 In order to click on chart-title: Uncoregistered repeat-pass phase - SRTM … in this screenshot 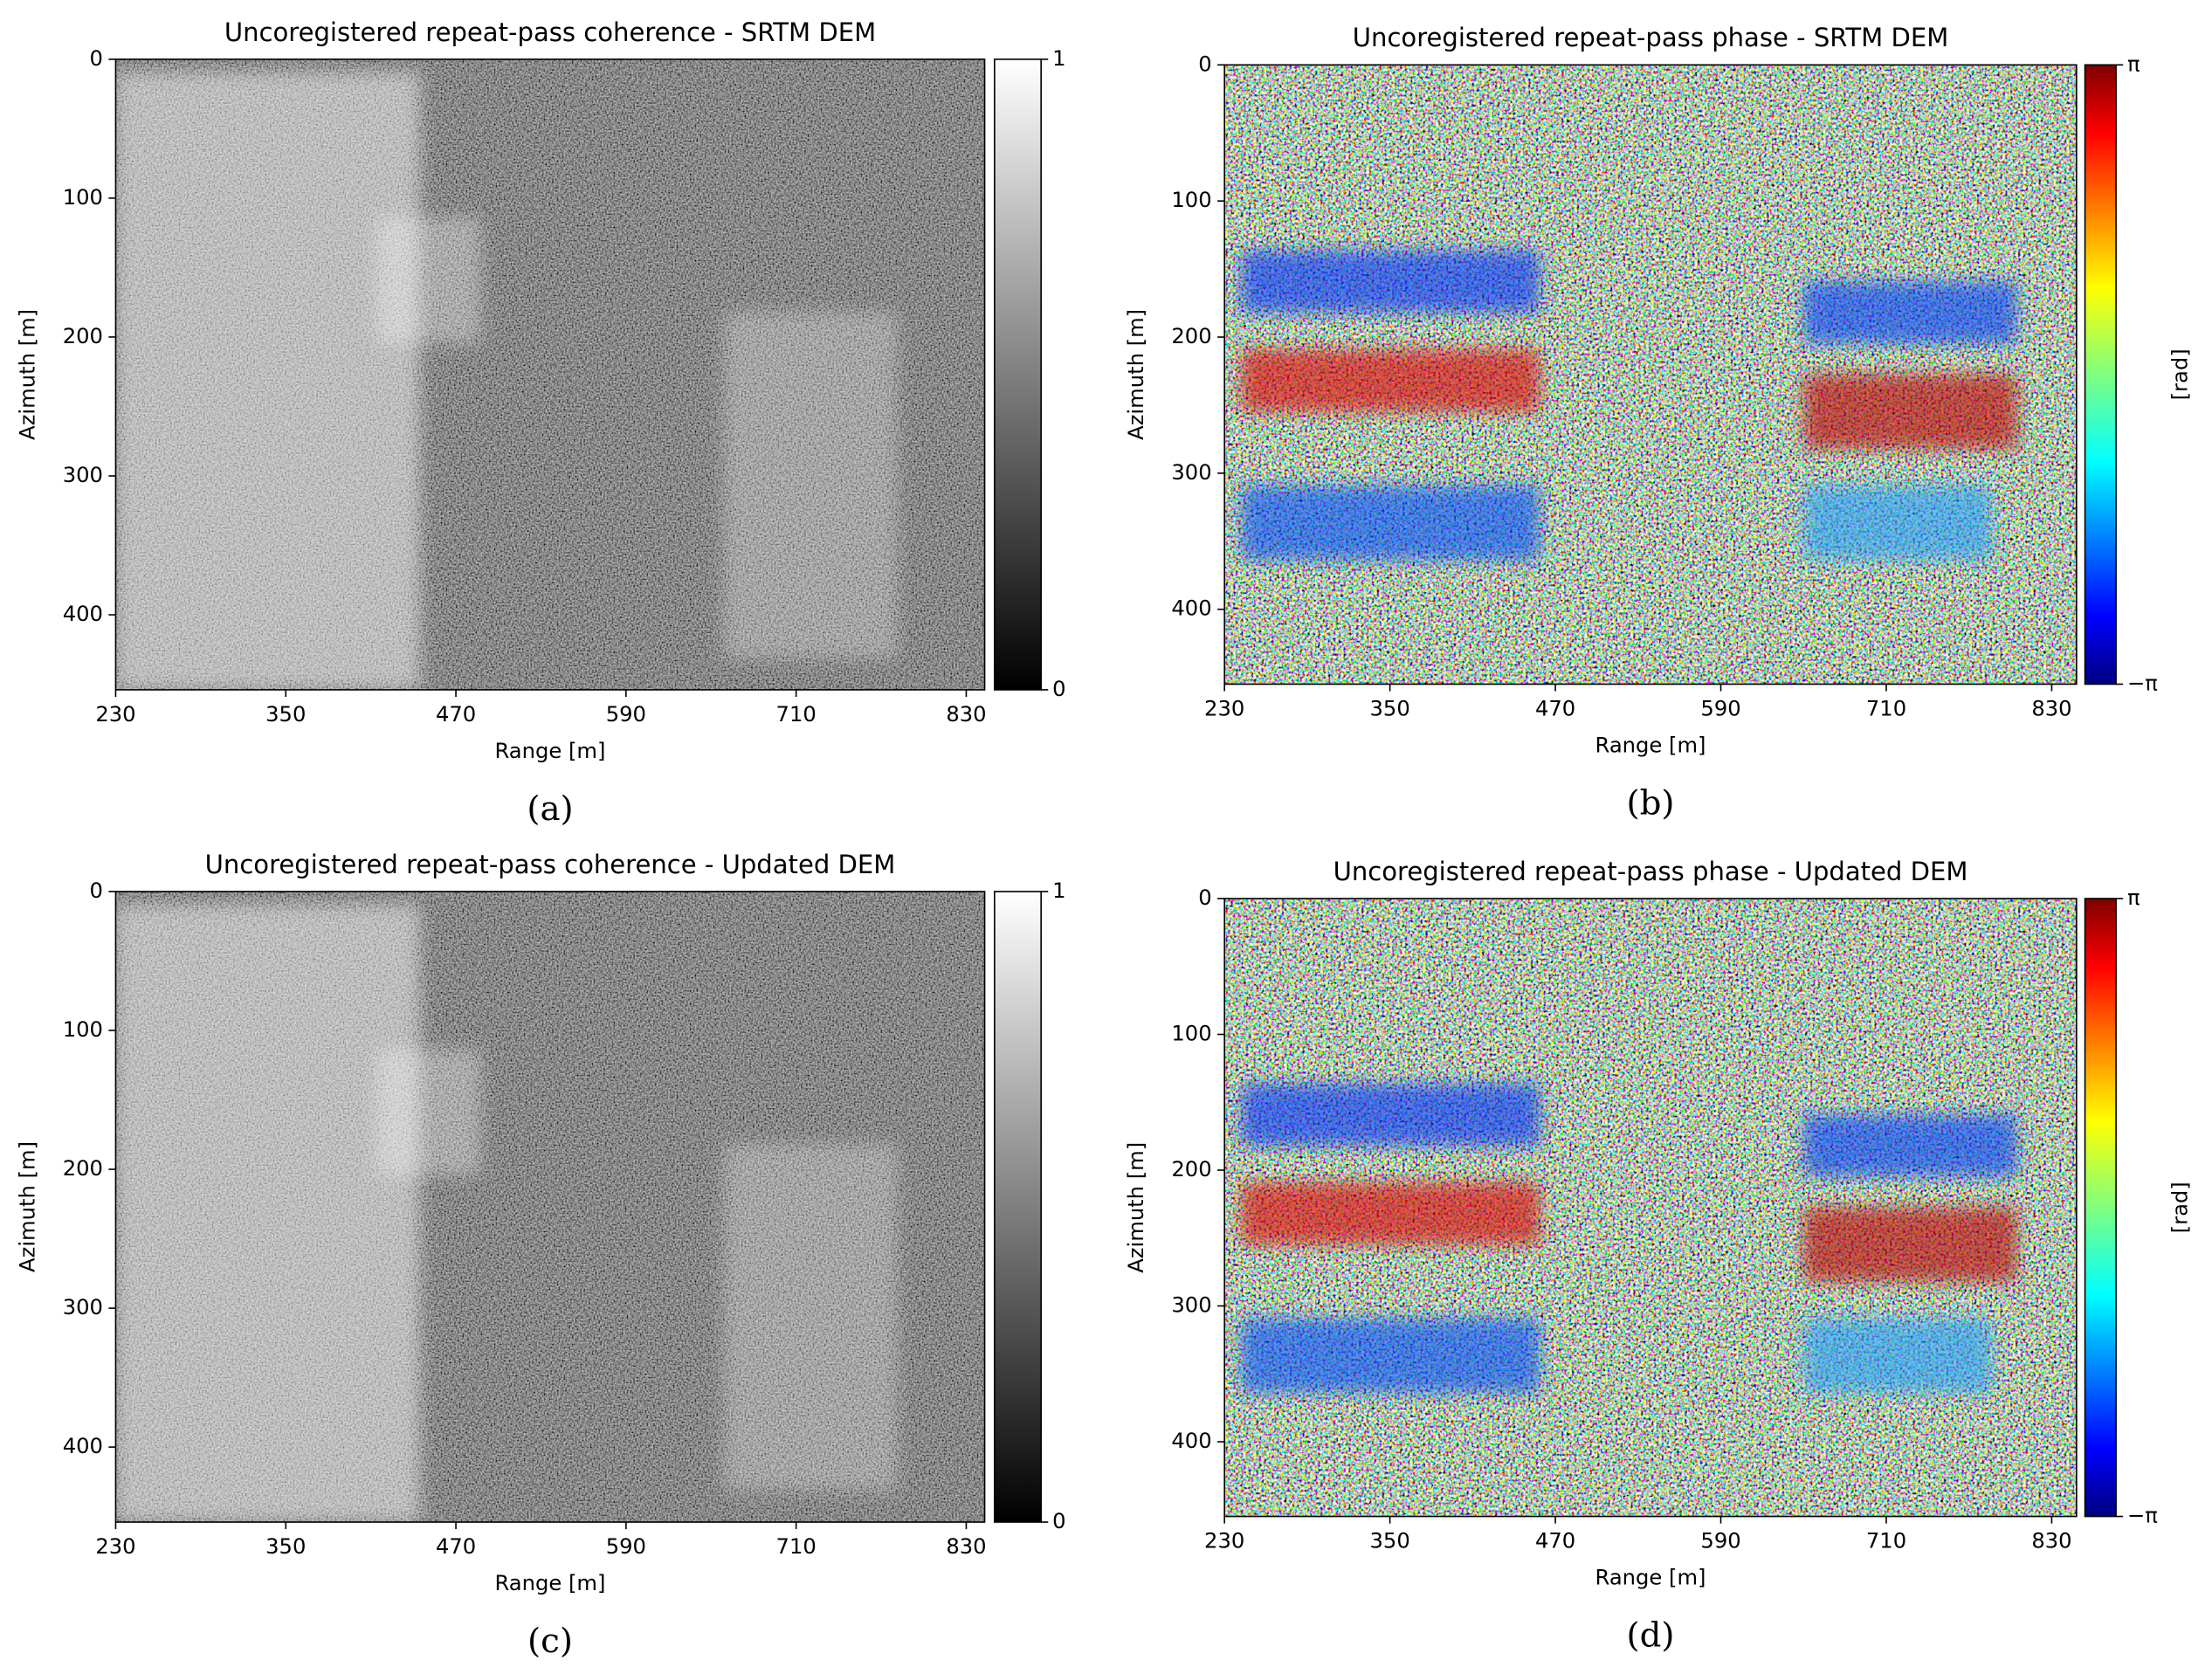, I will do `click(1651, 37)`.